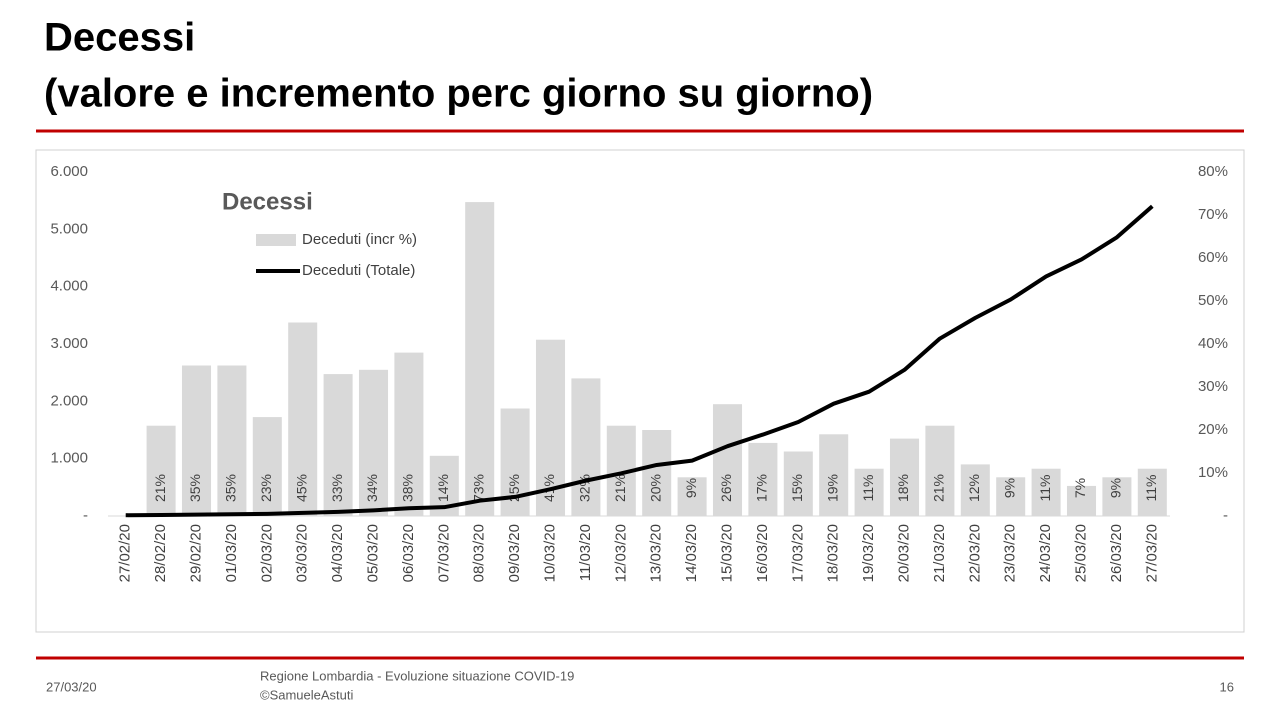 The width and height of the screenshot is (1280, 725). What do you see at coordinates (69, 458) in the screenshot?
I see `y-tick-label: 1.000` at bounding box center [69, 458].